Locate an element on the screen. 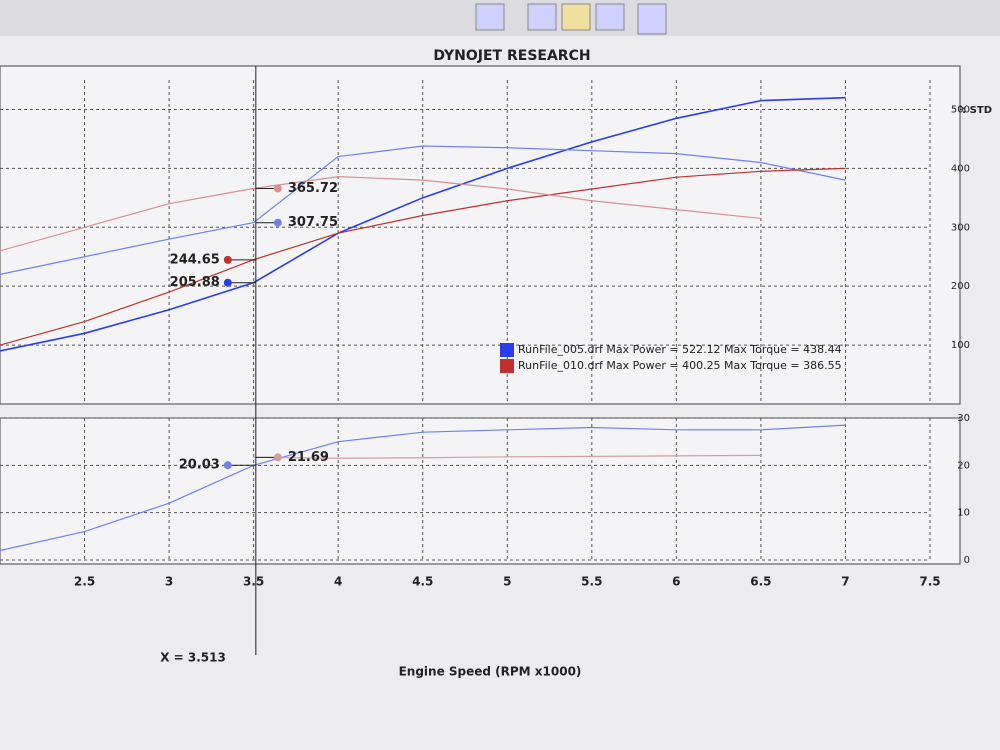 The height and width of the screenshot is (750, 1000). y-tick-label: 300 is located at coordinates (960, 227).